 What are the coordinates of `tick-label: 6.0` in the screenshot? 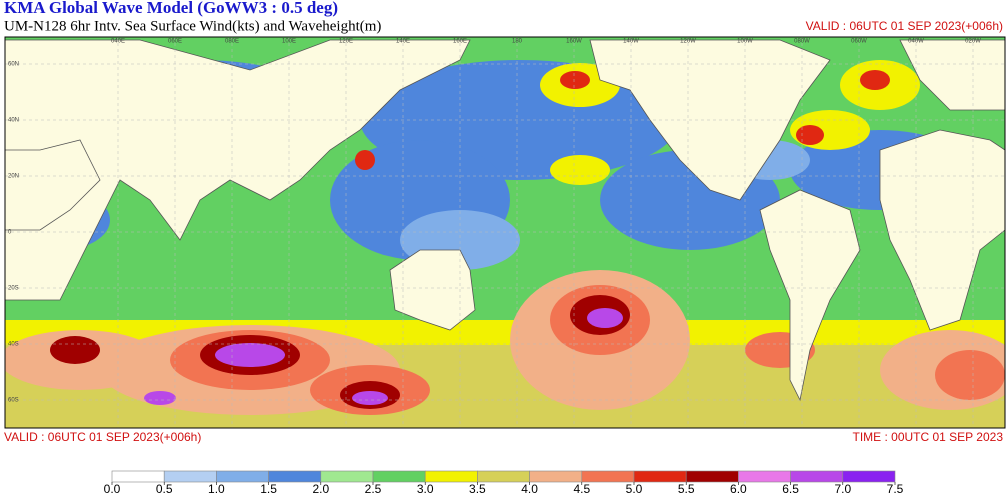 It's located at (738, 489).